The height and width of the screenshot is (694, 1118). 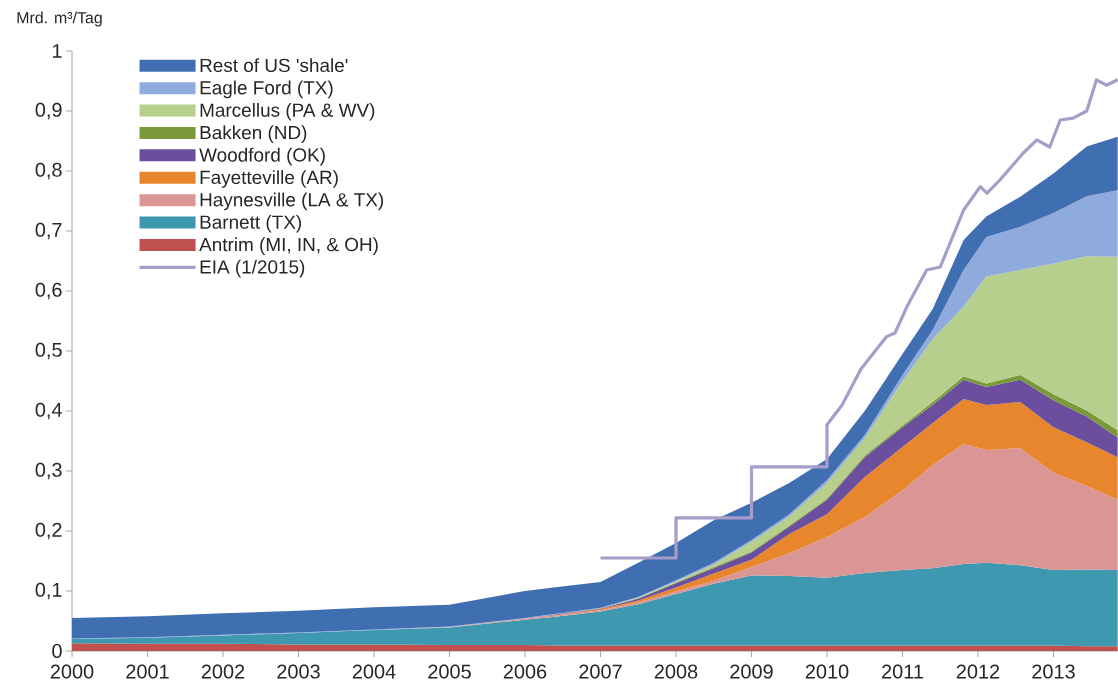 What do you see at coordinates (269, 179) in the screenshot?
I see `legend-label: Fayetteville (AR)` at bounding box center [269, 179].